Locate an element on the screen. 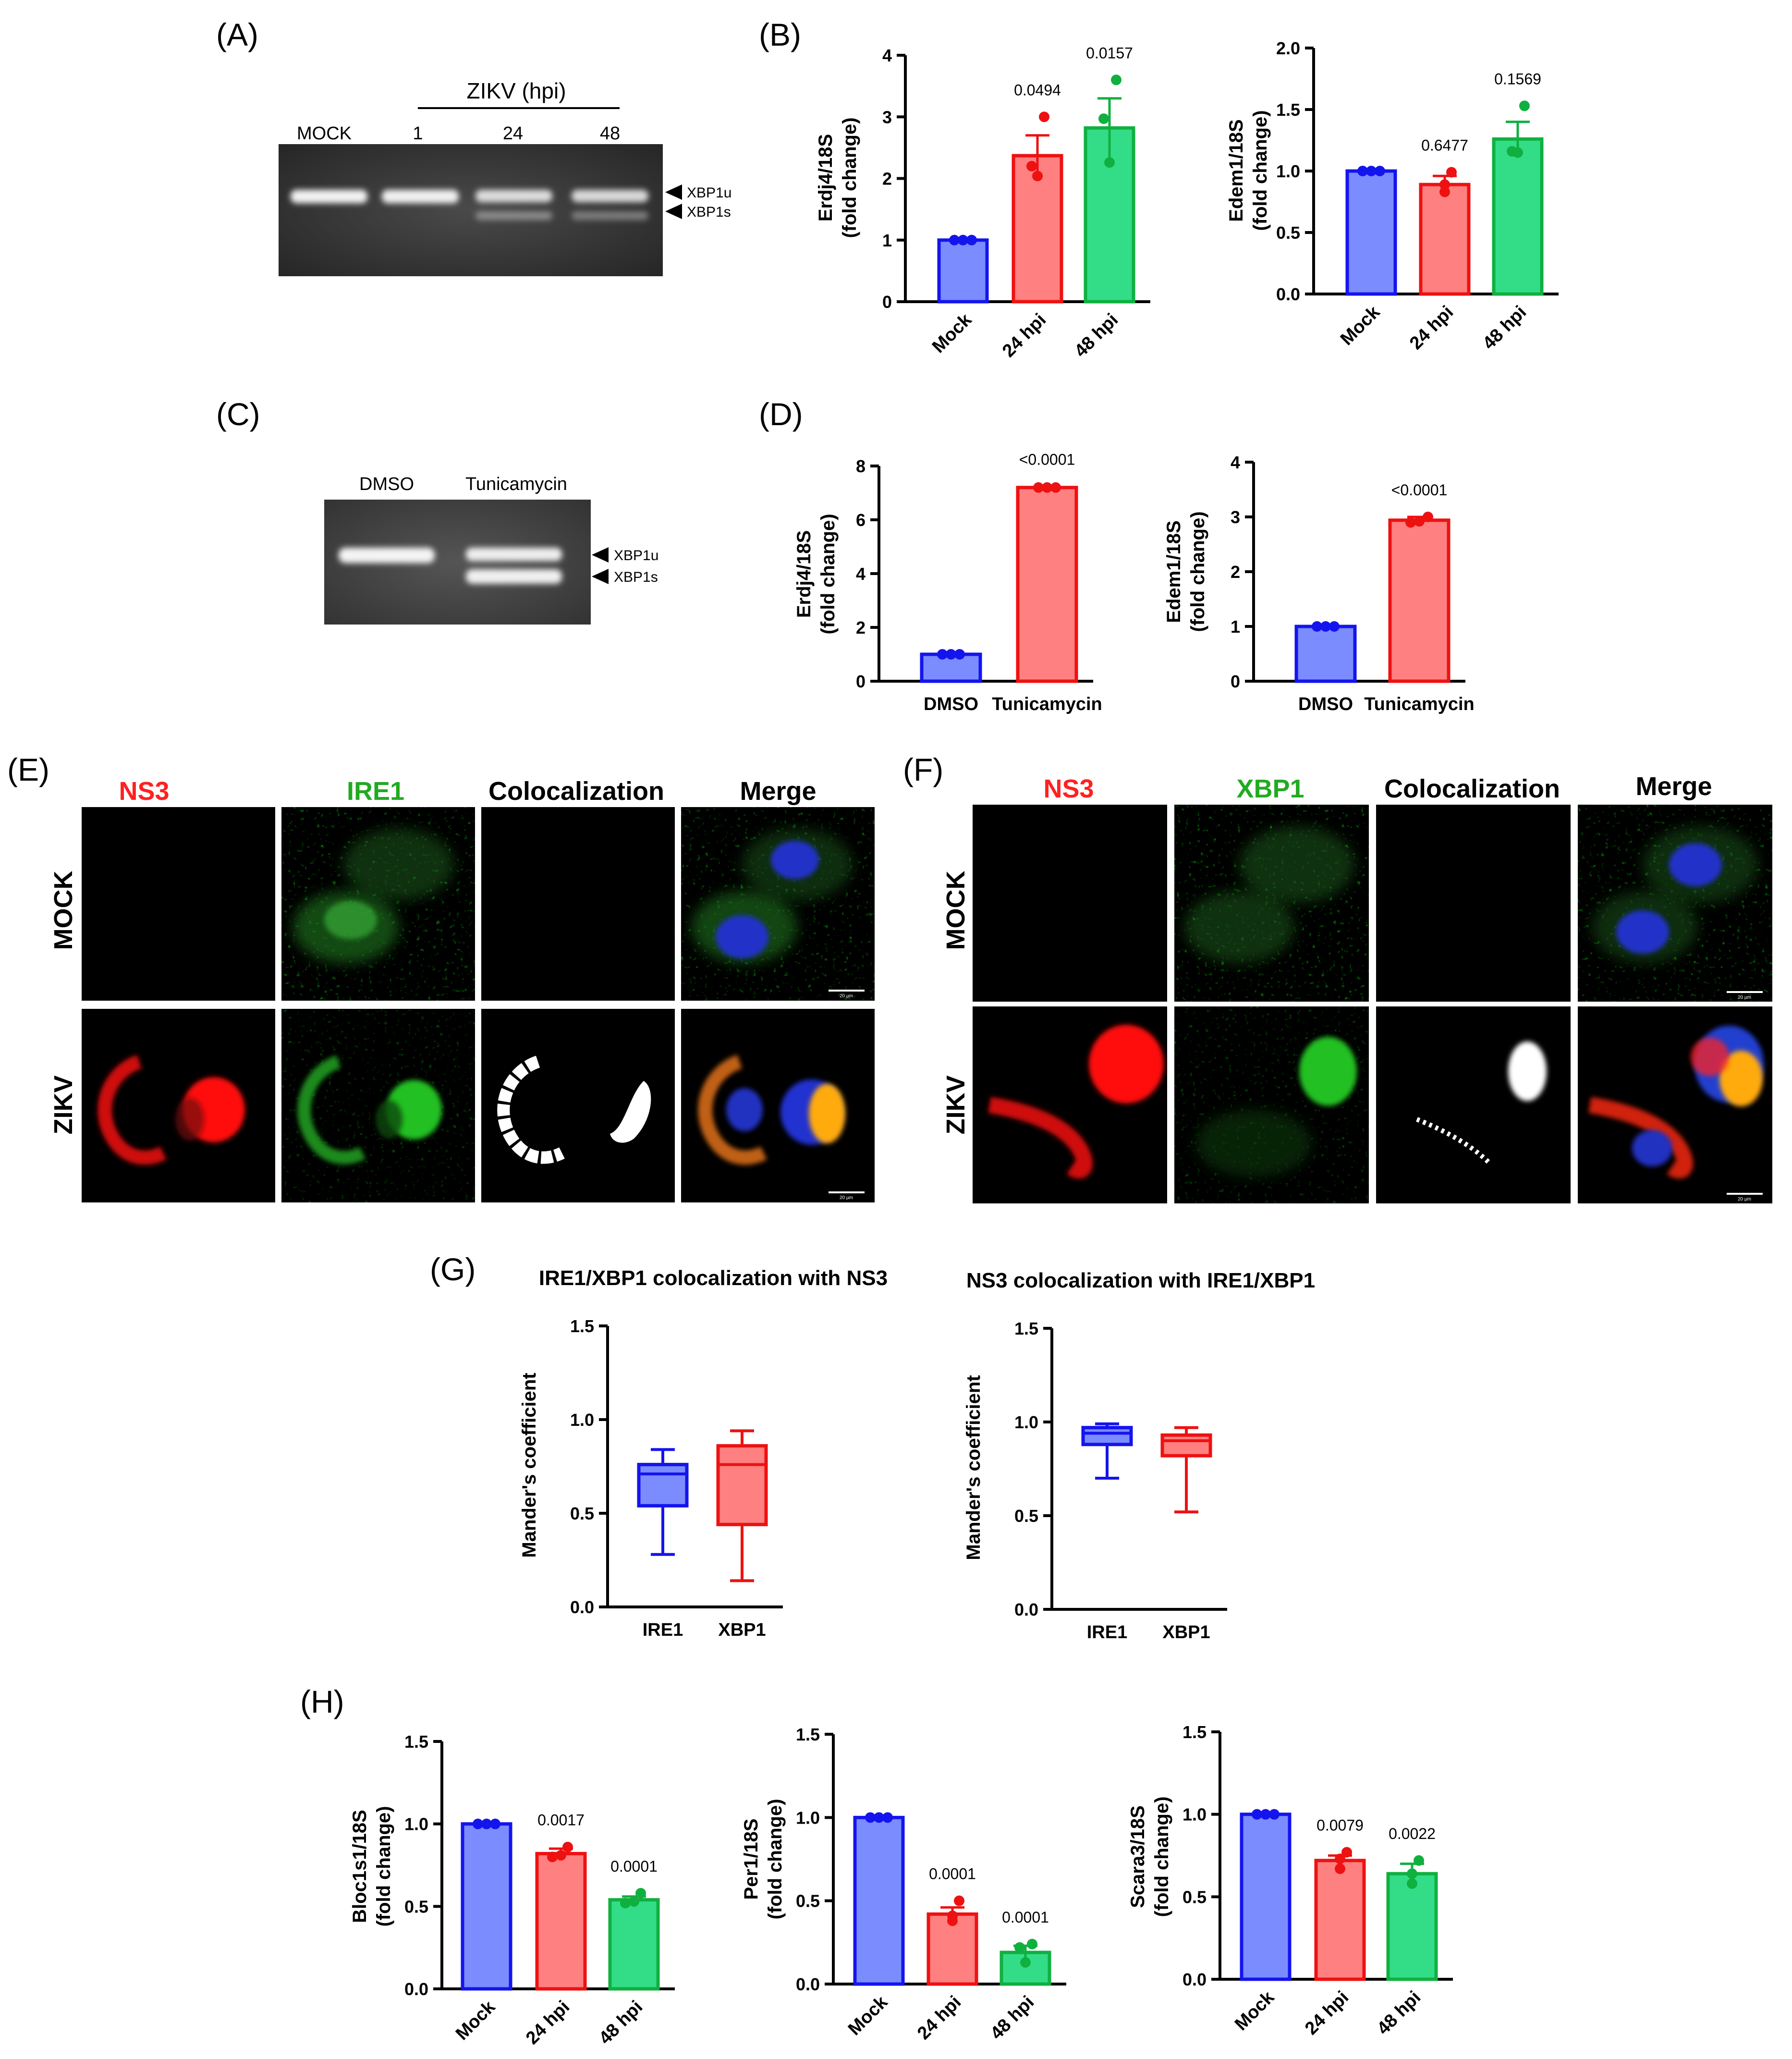 The height and width of the screenshot is (2059, 1792). p-value-label: 0.0017 is located at coordinates (561, 1820).